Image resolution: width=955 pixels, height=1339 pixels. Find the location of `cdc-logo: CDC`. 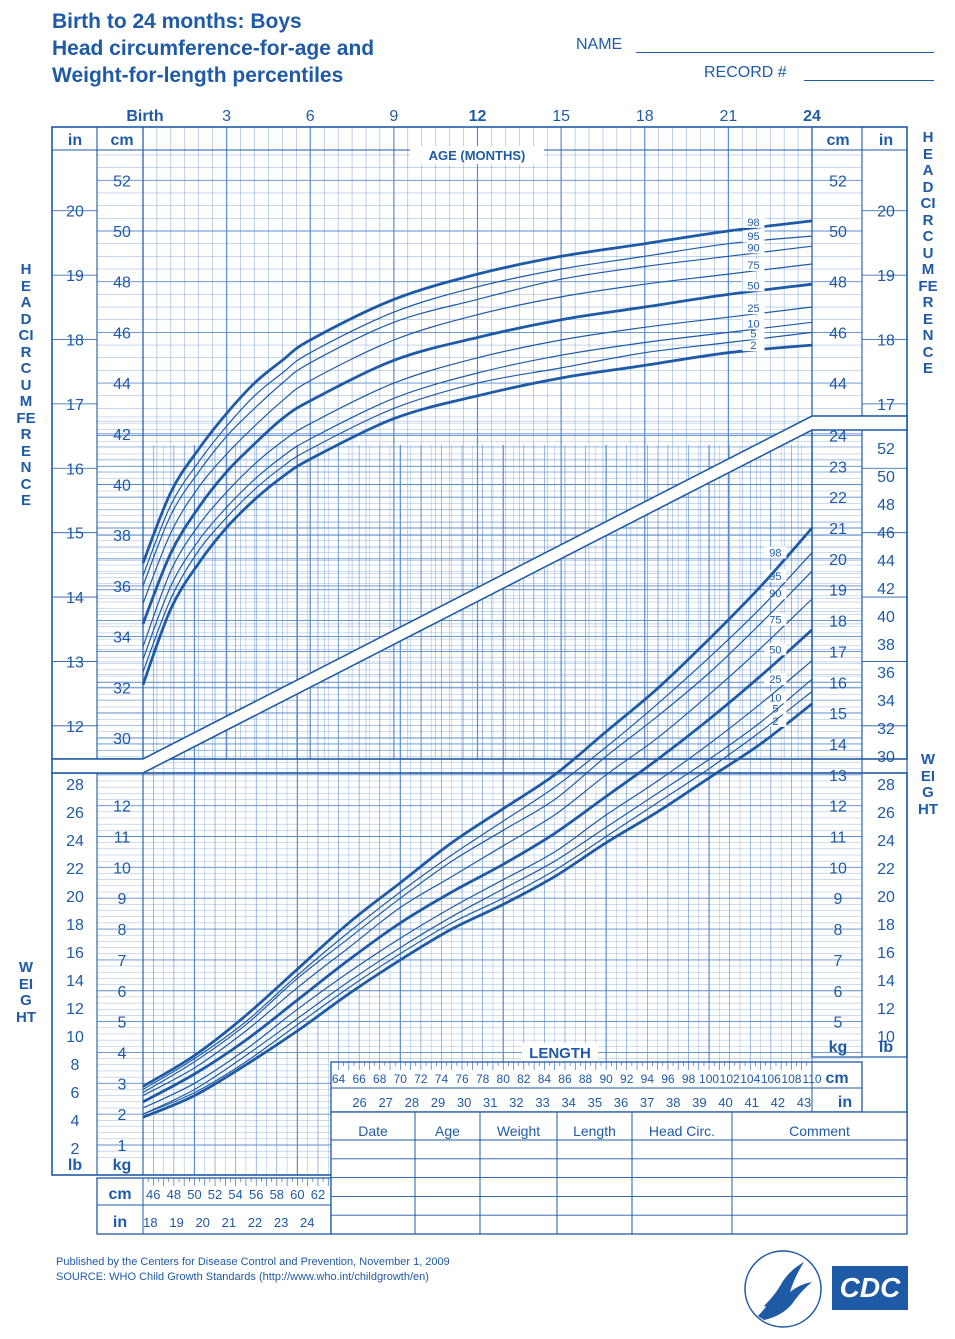

cdc-logo: CDC is located at coordinates (870, 1288).